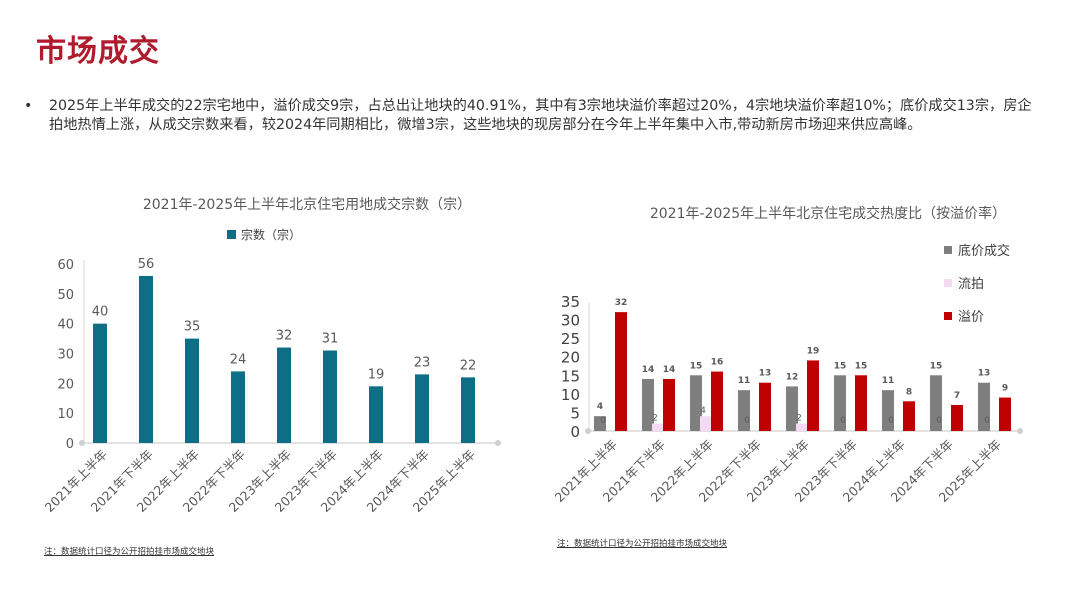  Describe the element at coordinates (909, 392) in the screenshot. I see `data-label: 8` at that location.